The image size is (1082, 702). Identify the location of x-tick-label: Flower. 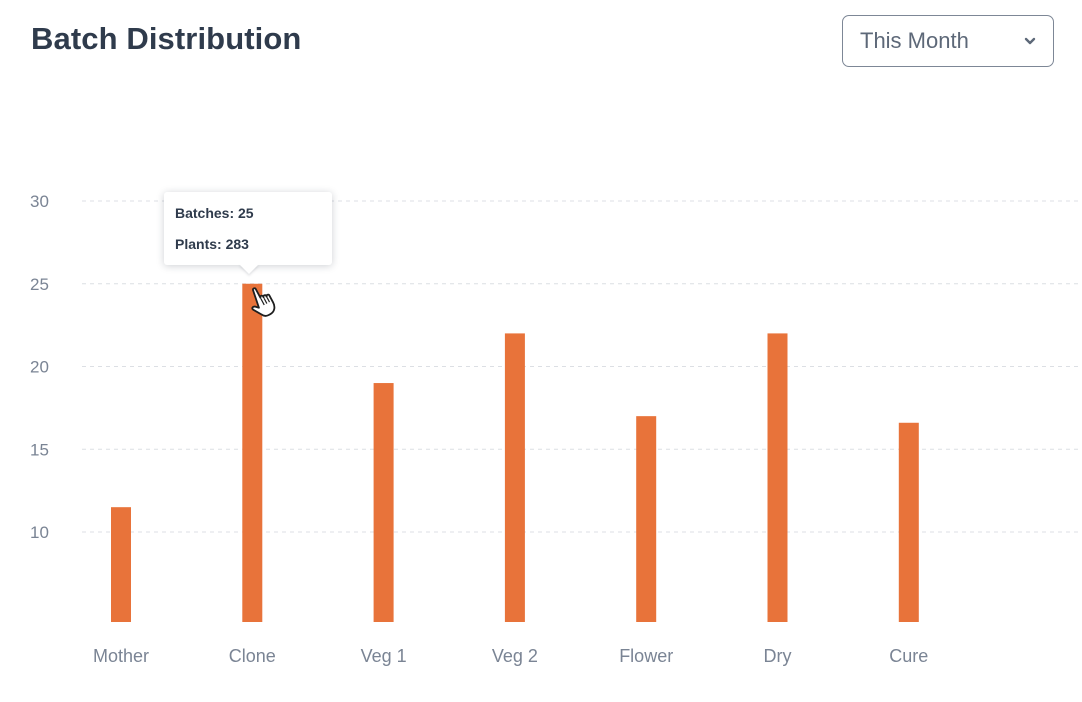
(646, 656).